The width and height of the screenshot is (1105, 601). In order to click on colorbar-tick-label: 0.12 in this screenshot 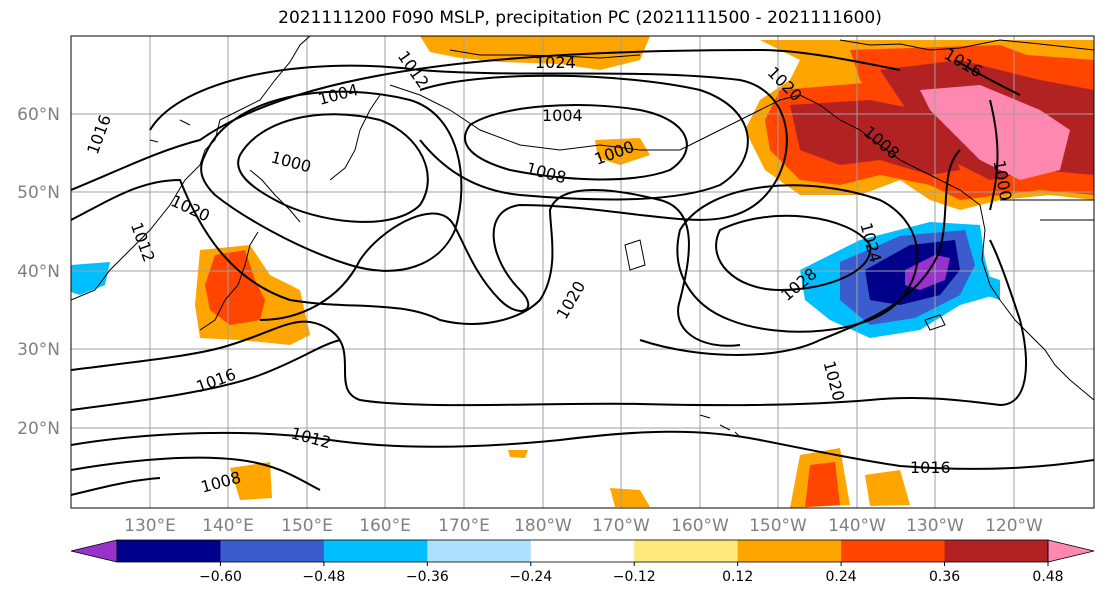, I will do `click(737, 577)`.